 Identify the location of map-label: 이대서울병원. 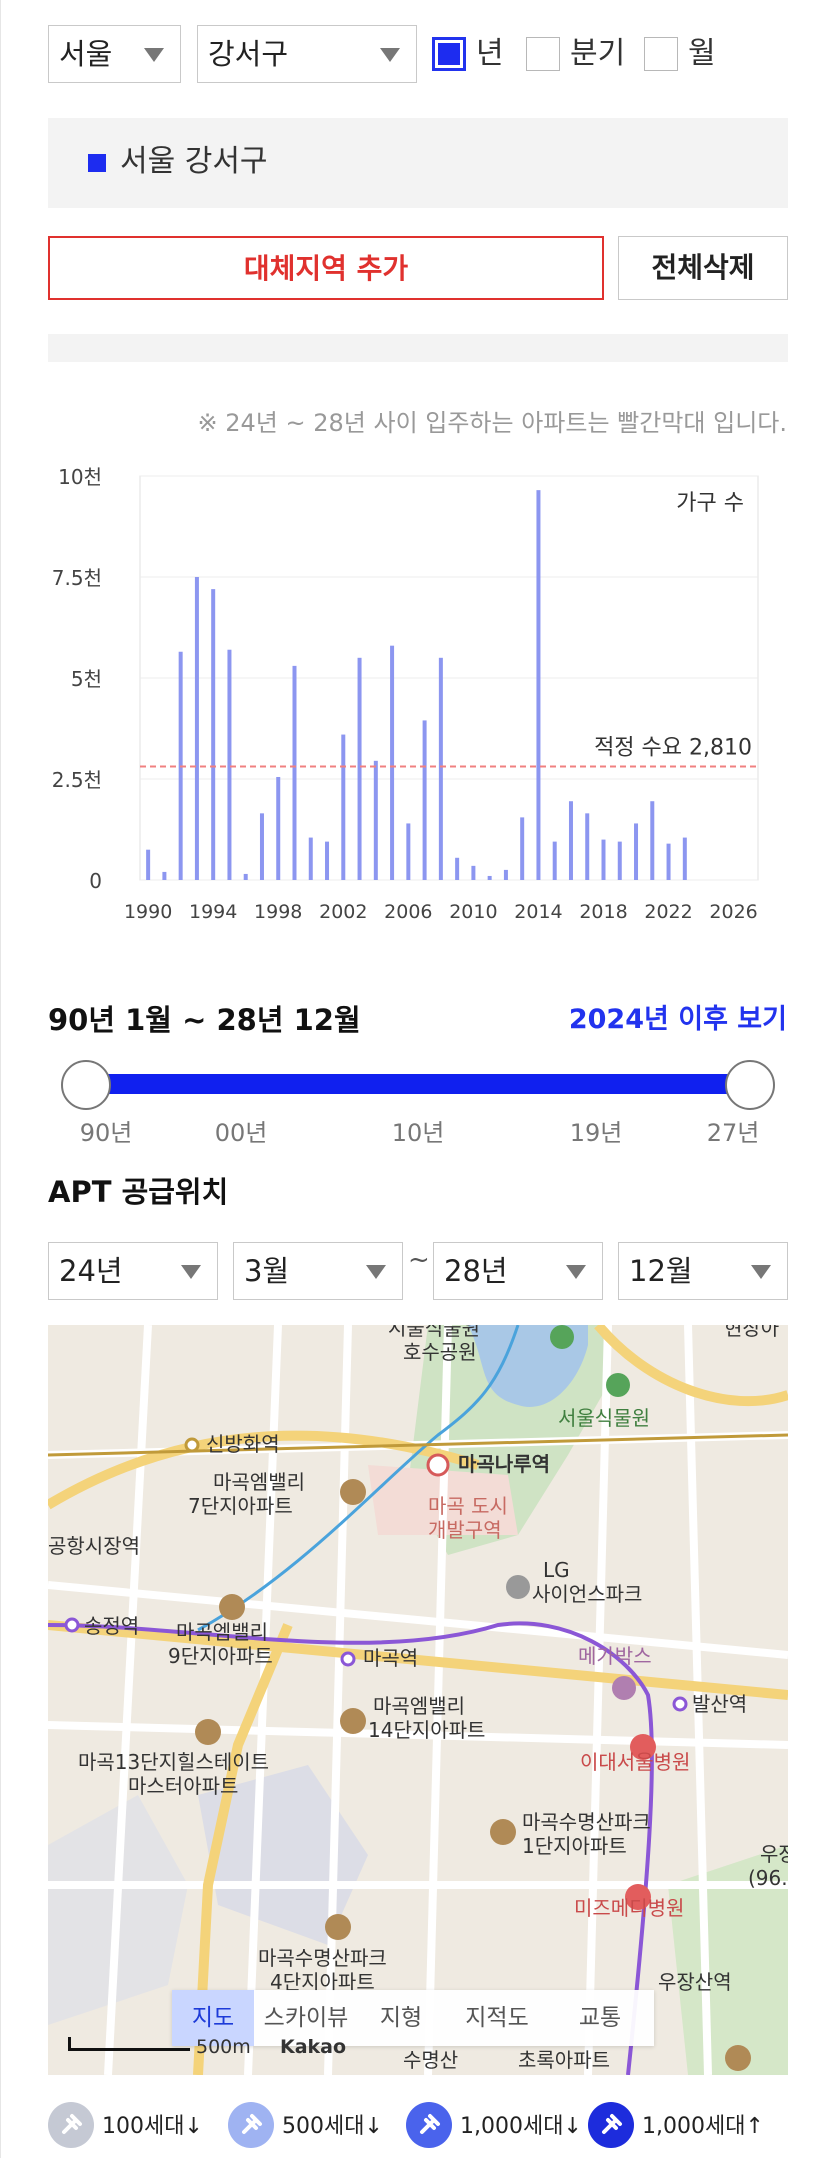
(635, 1762).